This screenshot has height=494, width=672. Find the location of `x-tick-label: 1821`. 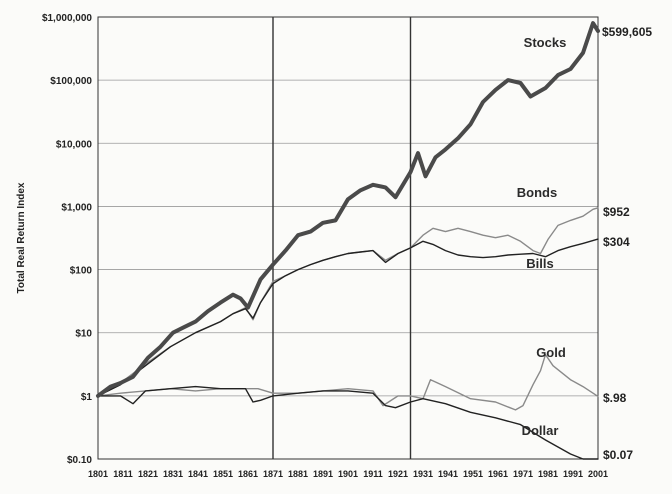

x-tick-label: 1821 is located at coordinates (148, 474).